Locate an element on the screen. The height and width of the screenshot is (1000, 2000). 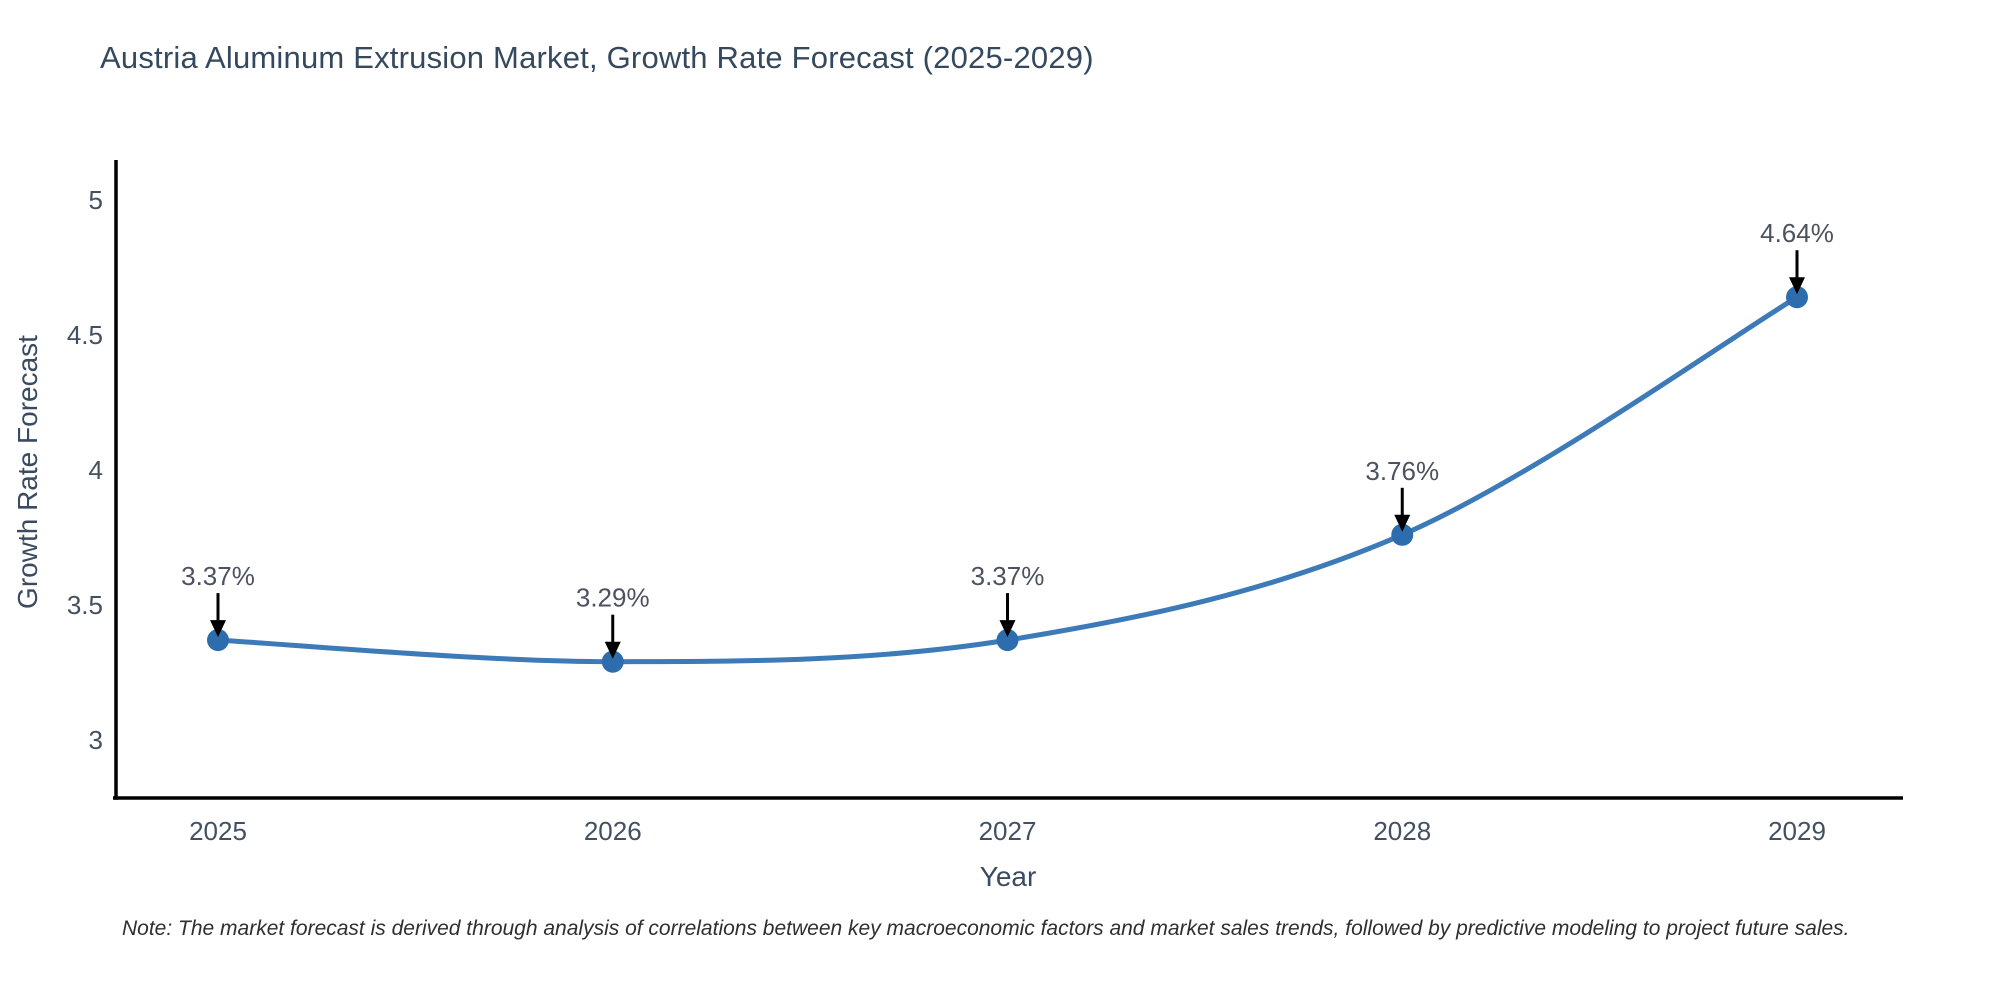
y-tick-label: 5 is located at coordinates (96, 200).